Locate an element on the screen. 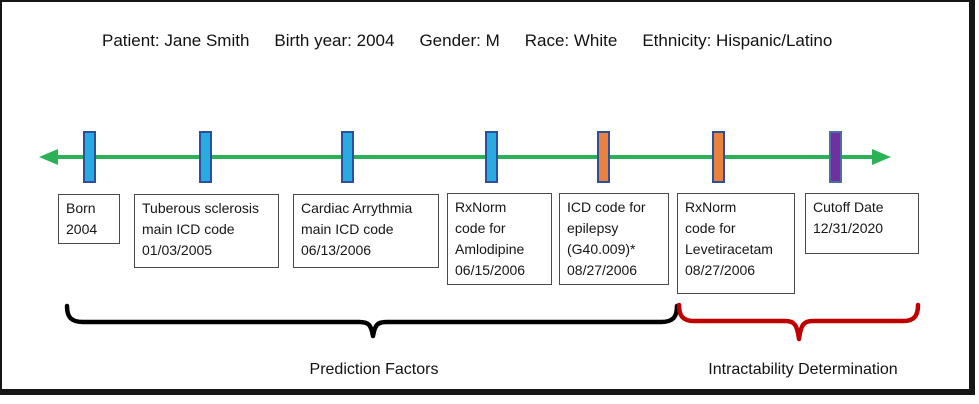 The width and height of the screenshot is (979, 404). timeline-marker-amlodipine is located at coordinates (491, 157).